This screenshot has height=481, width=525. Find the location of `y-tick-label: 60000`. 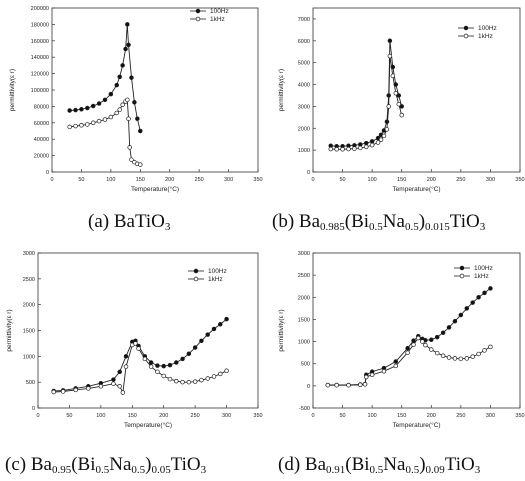

y-tick-label: 60000 is located at coordinates (41, 124).